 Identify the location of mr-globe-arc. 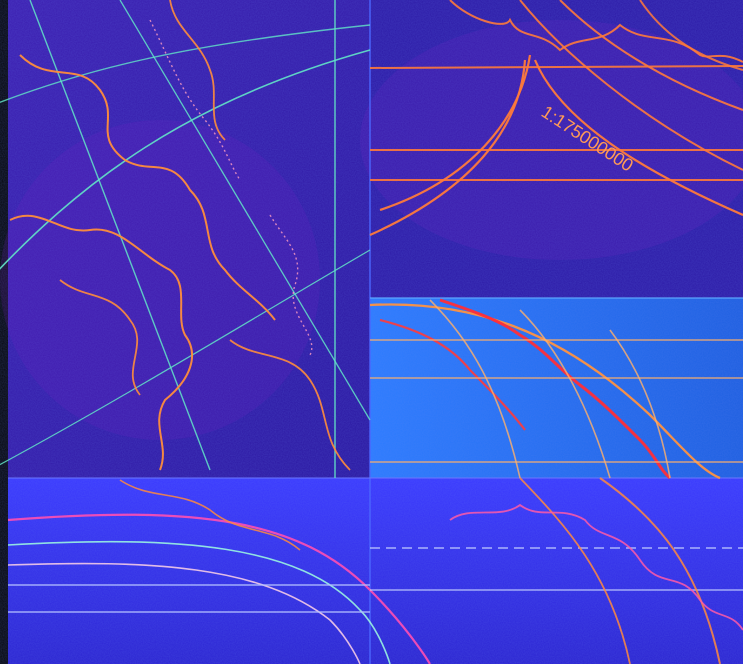
(545, 391).